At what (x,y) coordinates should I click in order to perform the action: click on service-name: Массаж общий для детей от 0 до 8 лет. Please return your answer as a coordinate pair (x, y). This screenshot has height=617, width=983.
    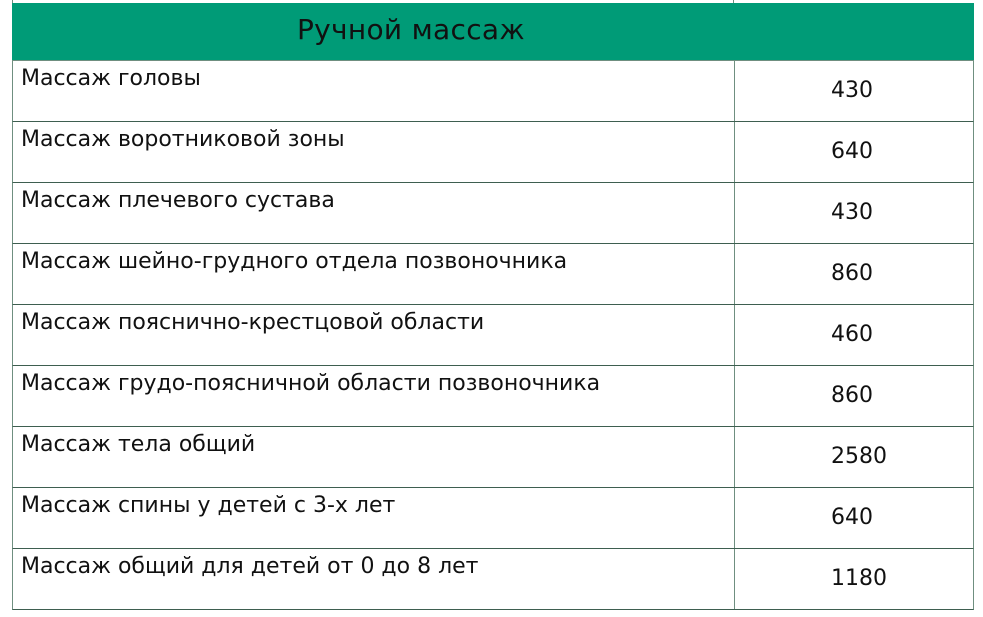
    Looking at the image, I should click on (250, 566).